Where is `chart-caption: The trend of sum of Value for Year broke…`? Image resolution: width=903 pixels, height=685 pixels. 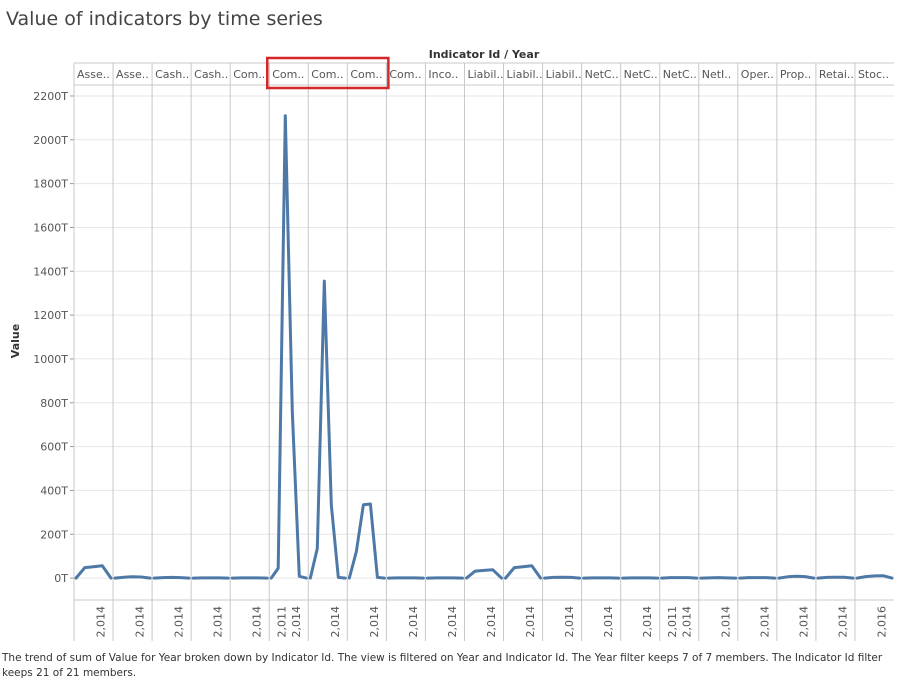
chart-caption: The trend of sum of Value for Year broke… is located at coordinates (442, 665).